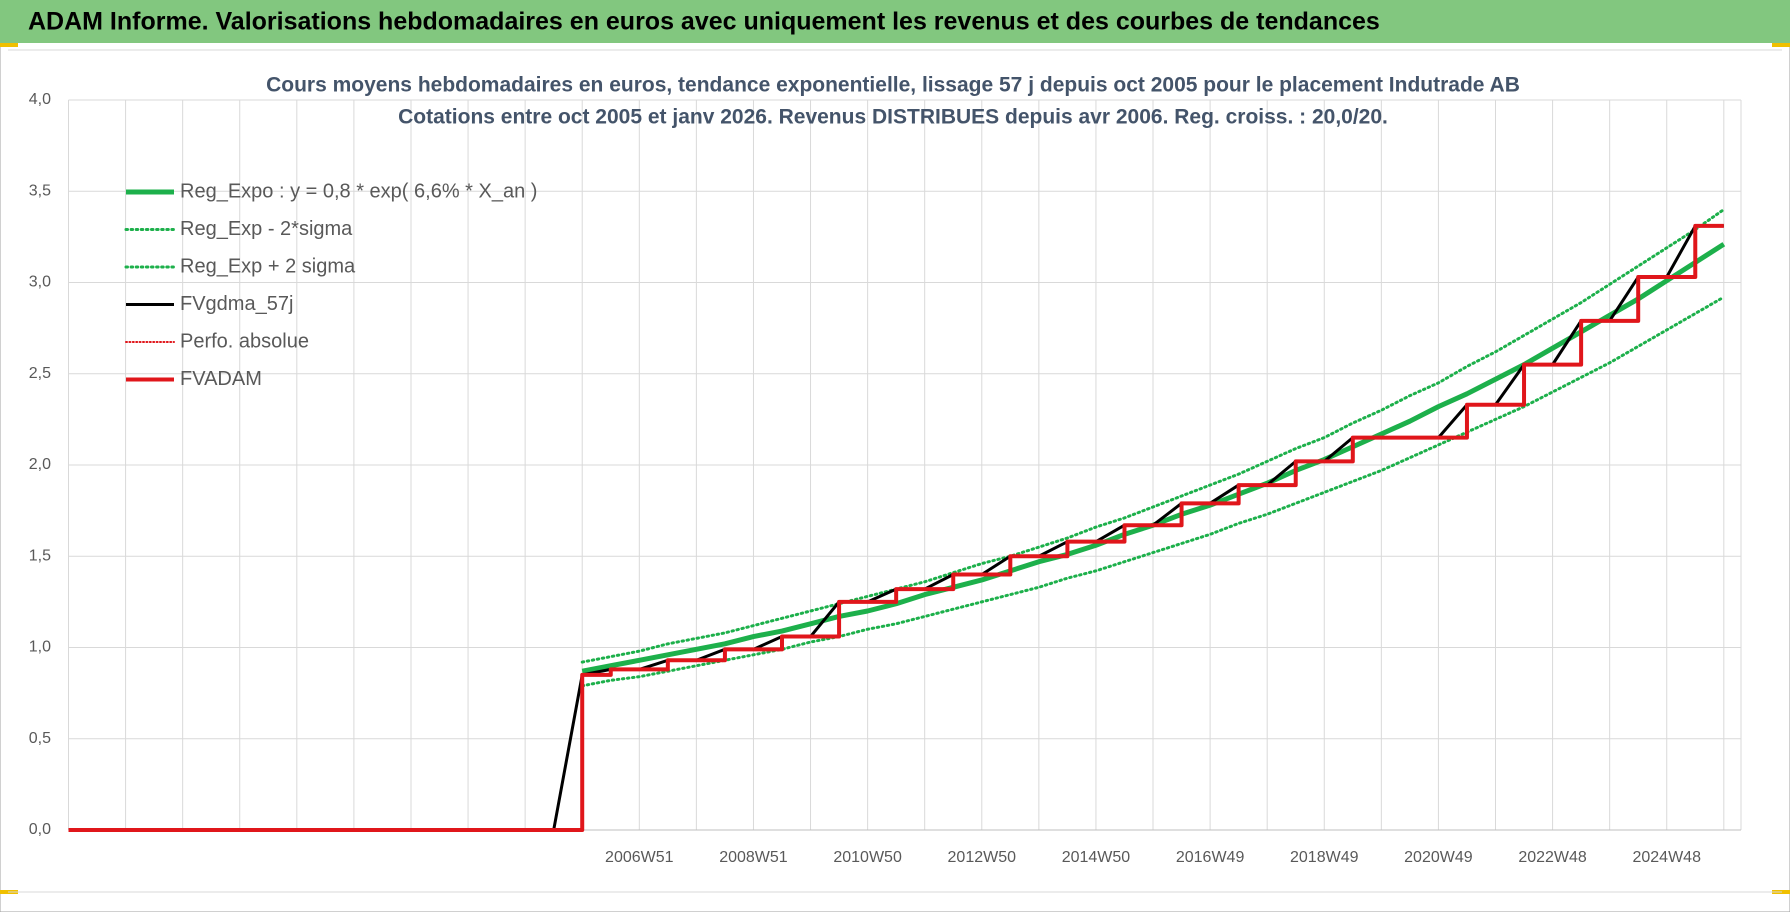 The width and height of the screenshot is (1790, 917). I want to click on y-tick-label: 4,0, so click(40, 99).